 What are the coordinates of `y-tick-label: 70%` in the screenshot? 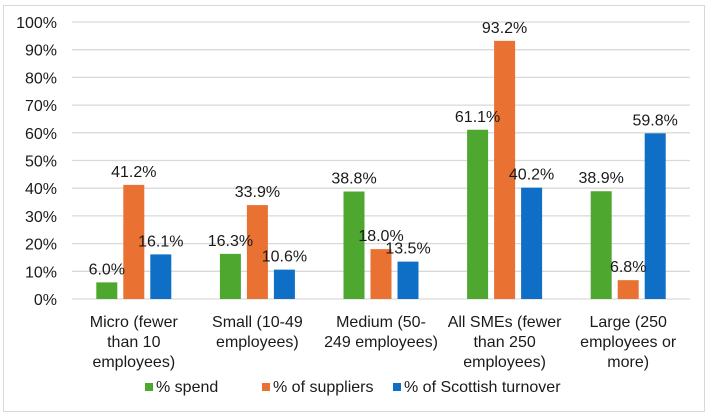 It's located at (41, 106).